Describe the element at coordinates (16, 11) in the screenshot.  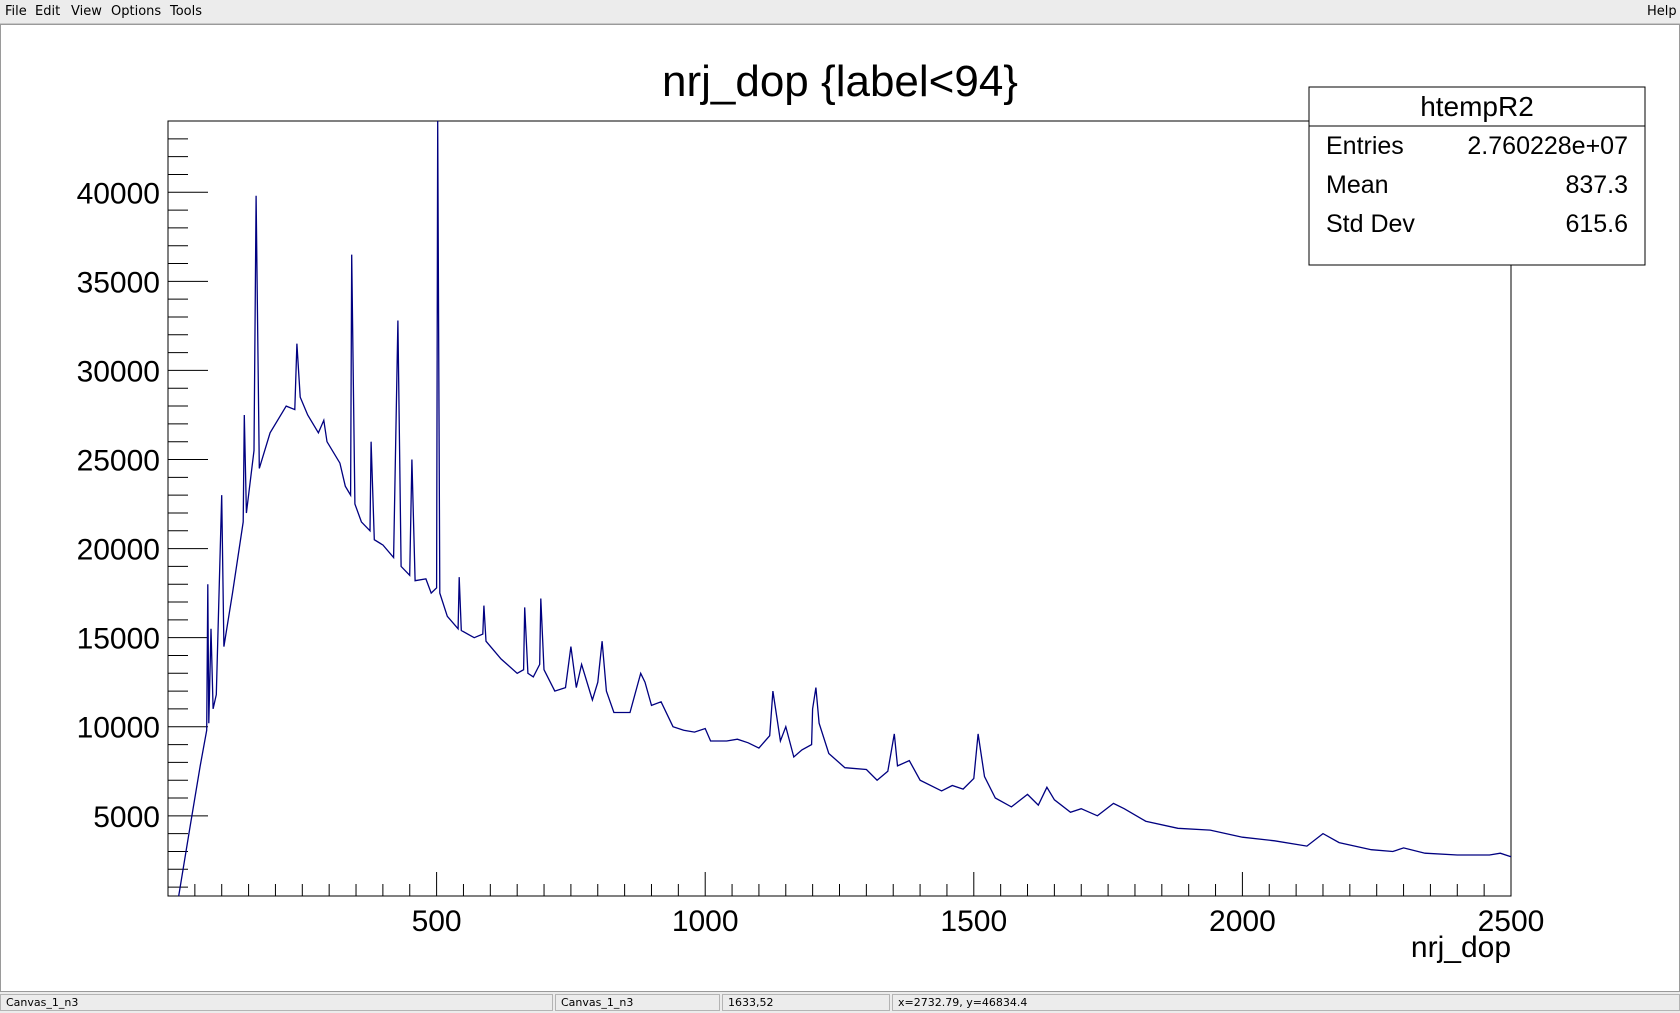
I see `menu-file: File` at that location.